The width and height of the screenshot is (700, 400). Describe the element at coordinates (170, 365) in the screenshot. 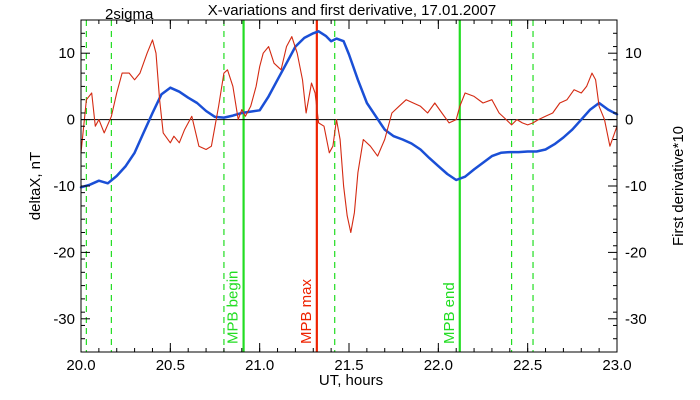

I see `x-tick-label: 20.5` at that location.